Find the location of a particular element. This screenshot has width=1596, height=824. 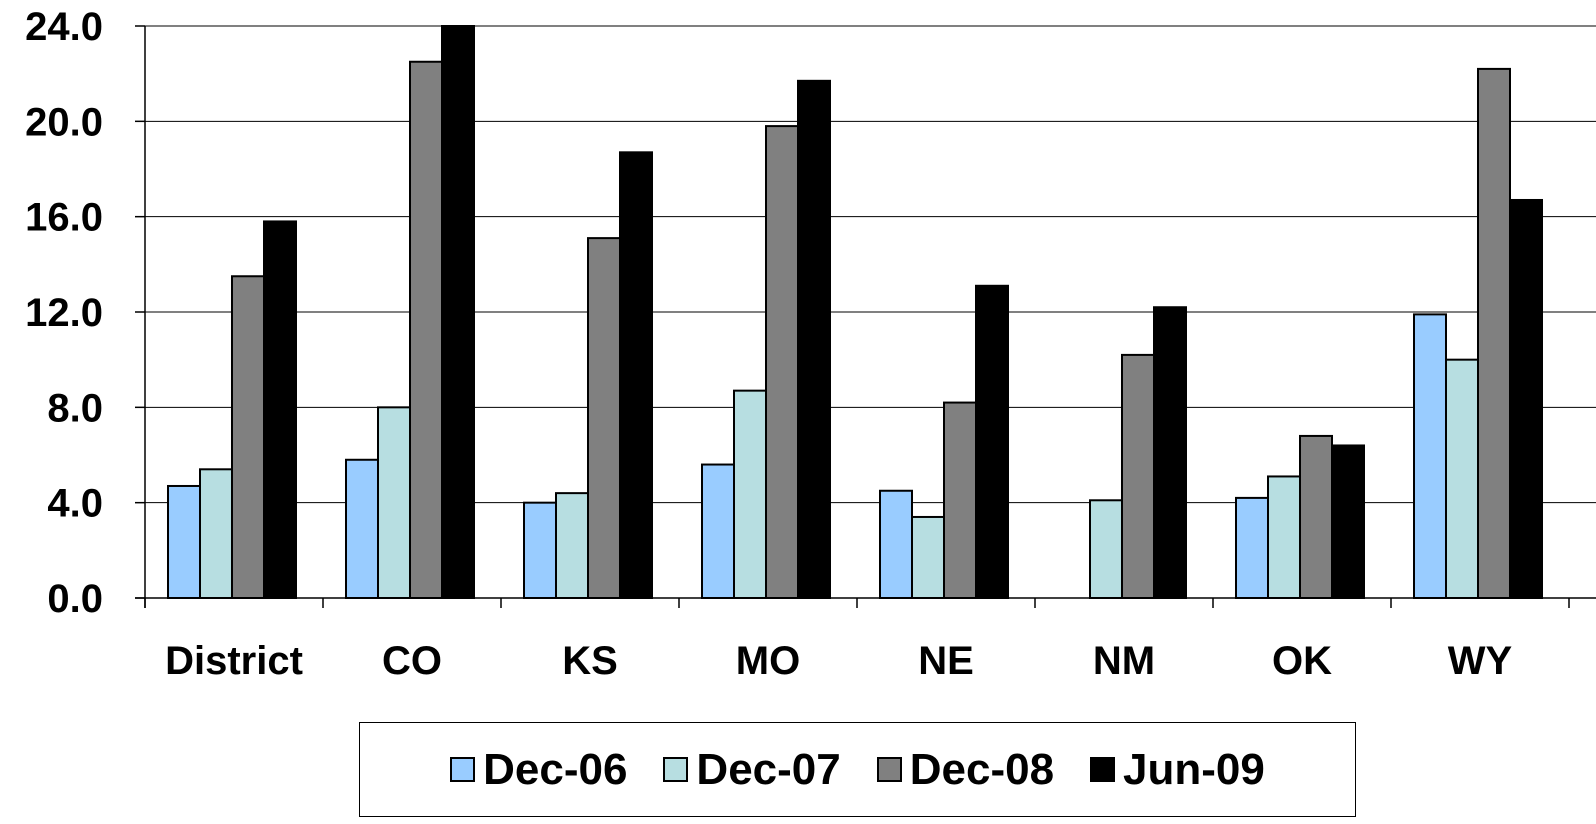

bar-dec-07-ok is located at coordinates (1284, 537).